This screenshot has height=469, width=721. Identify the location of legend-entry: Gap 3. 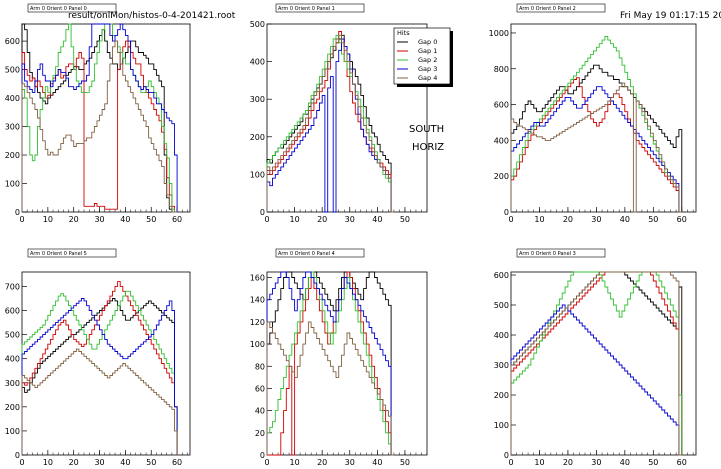
(427, 69).